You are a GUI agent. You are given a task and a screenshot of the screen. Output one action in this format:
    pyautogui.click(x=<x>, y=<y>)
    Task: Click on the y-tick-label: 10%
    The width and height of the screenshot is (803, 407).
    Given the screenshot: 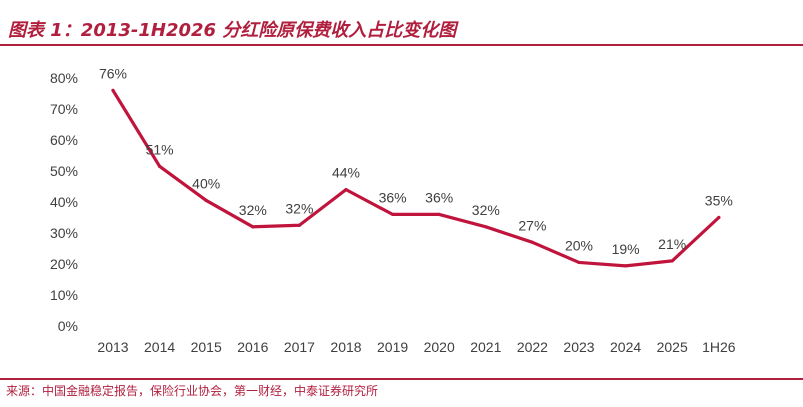 What is the action you would take?
    pyautogui.click(x=64, y=295)
    